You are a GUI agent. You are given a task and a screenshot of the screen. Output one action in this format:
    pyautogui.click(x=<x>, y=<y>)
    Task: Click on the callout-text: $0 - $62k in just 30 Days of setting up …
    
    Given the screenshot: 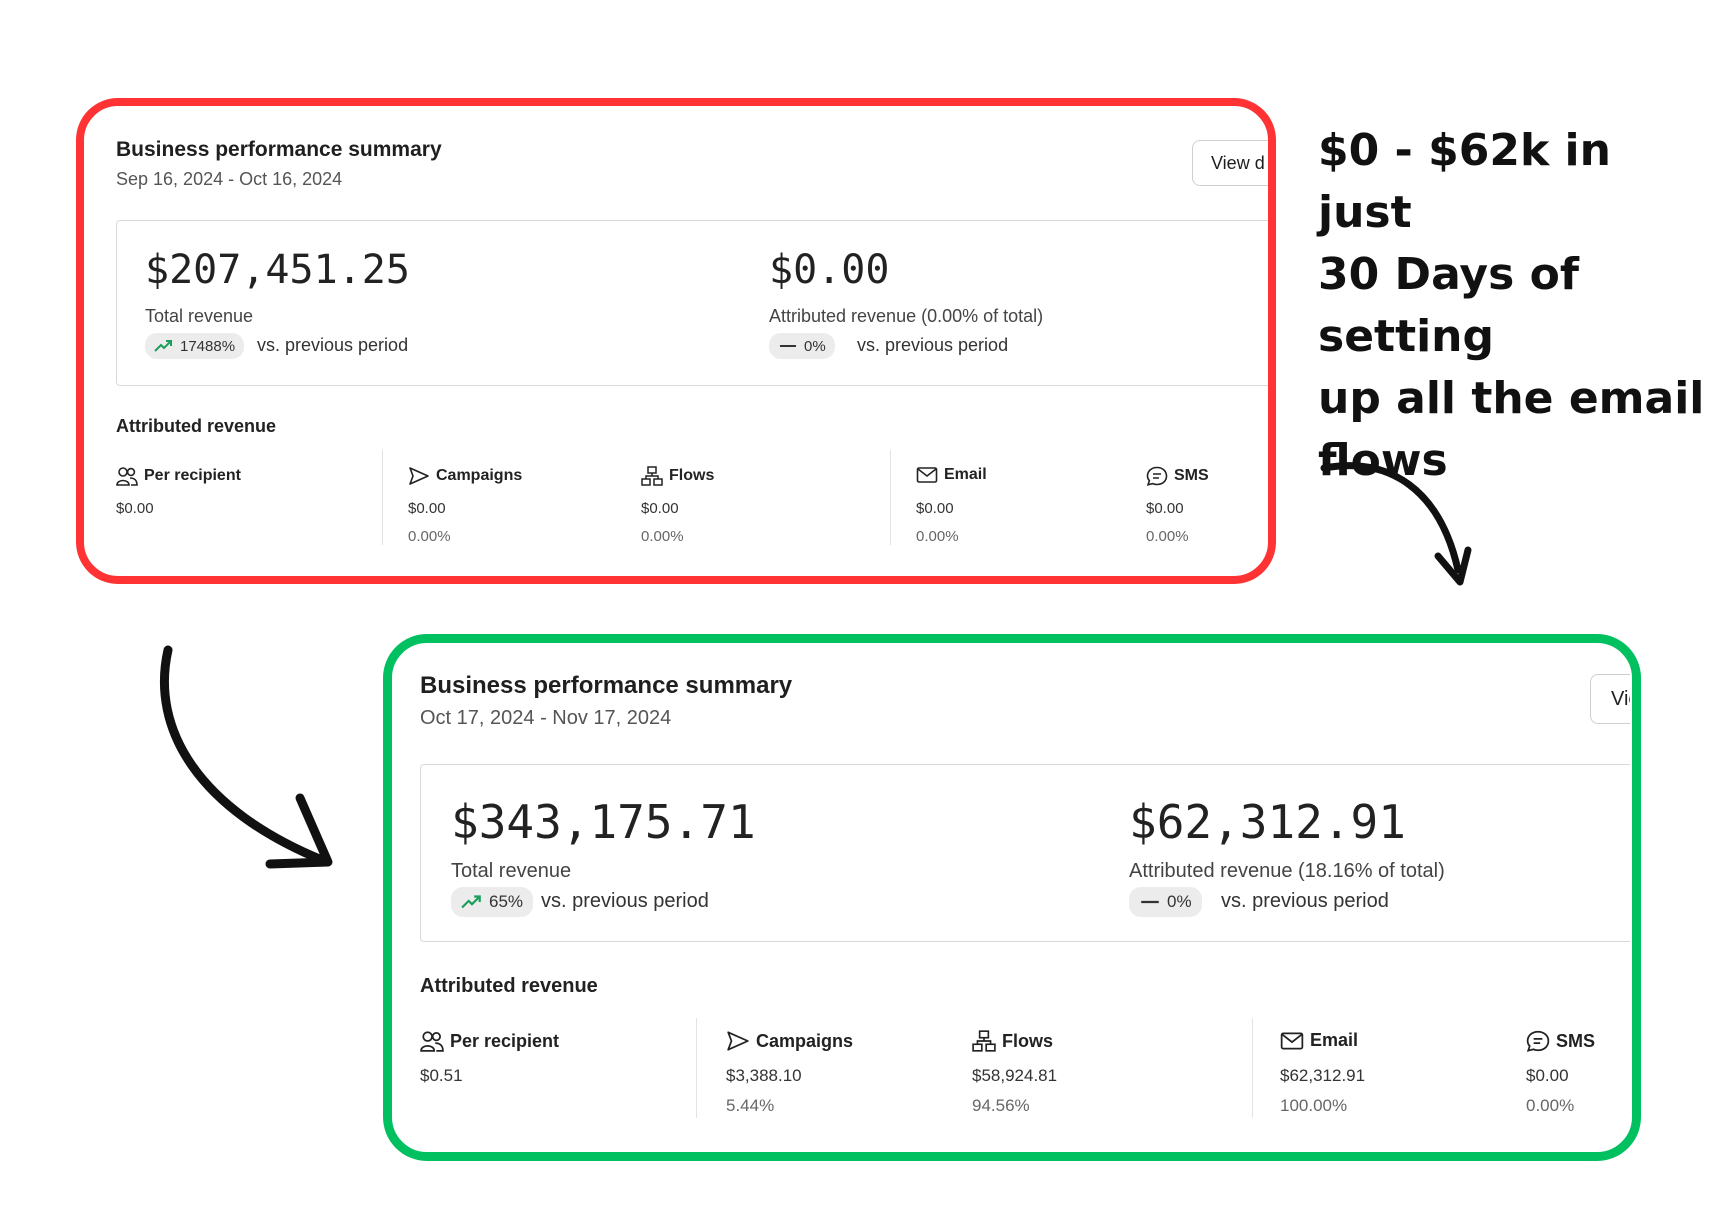 What is the action you would take?
    pyautogui.click(x=1518, y=306)
    